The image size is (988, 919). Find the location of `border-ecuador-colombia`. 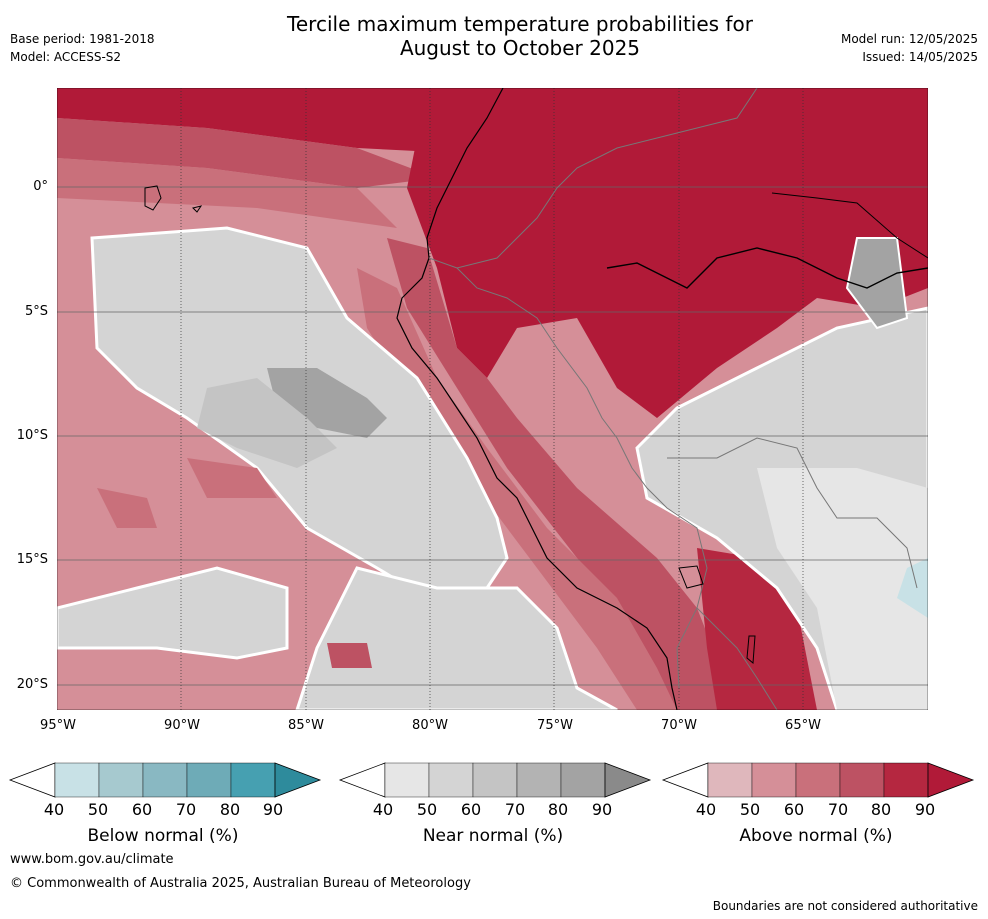

border-ecuador-colombia is located at coordinates (593, 178).